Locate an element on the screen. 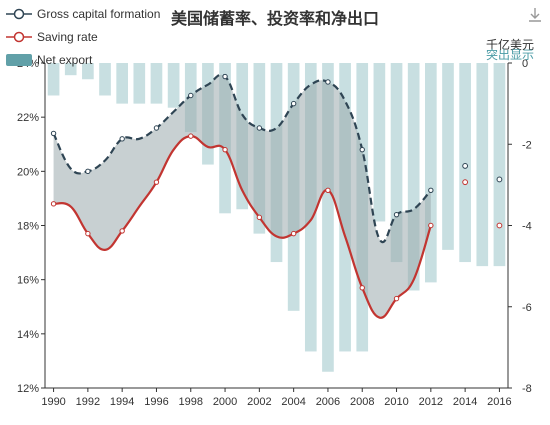  x-tick-label: 2012 is located at coordinates (431, 402).